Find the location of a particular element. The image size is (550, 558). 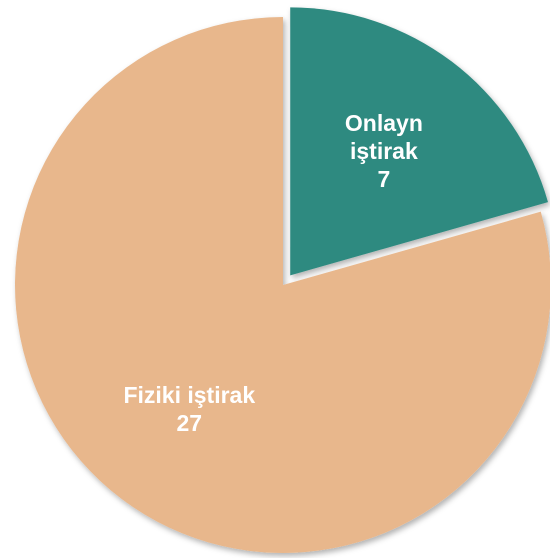

slice-label: Onlayn iştirak 7 is located at coordinates (384, 151).